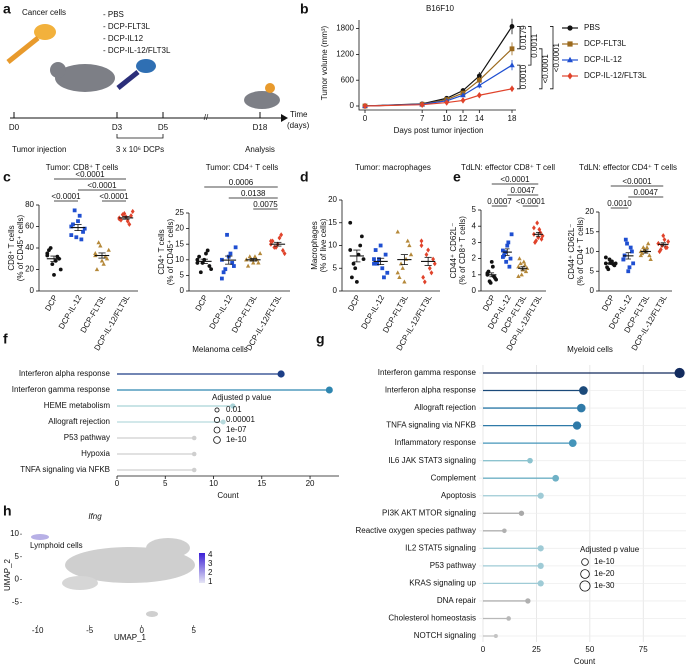  What do you see at coordinates (422, 118) in the screenshot?
I see `x-tick-label: 7` at bounding box center [422, 118].